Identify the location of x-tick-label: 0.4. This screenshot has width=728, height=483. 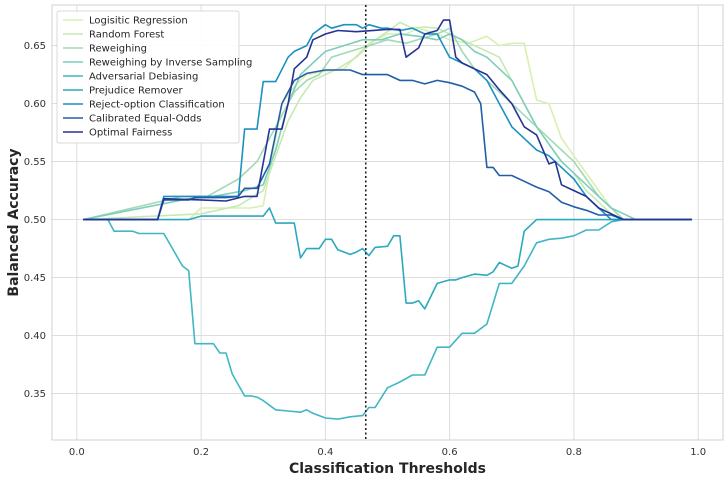
(325, 452).